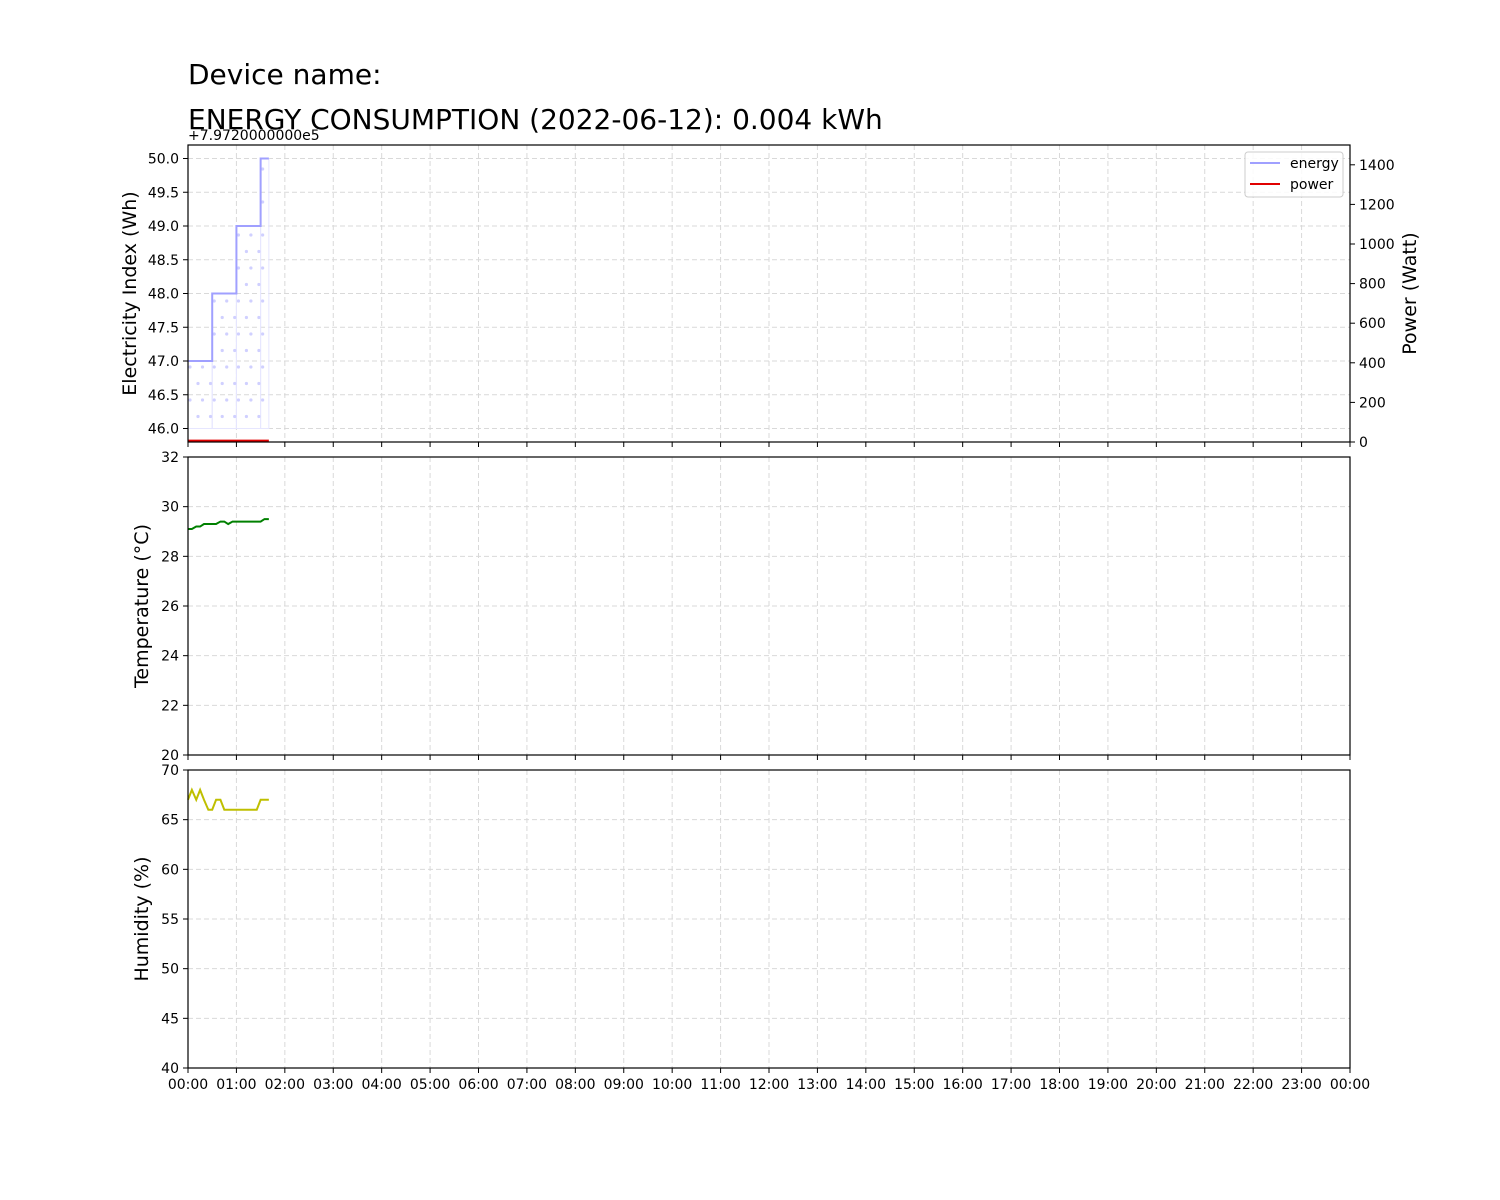 Image resolution: width=1500 pixels, height=1200 pixels. Describe the element at coordinates (672, 1085) in the screenshot. I see `x-tick-label: 10:00` at that location.